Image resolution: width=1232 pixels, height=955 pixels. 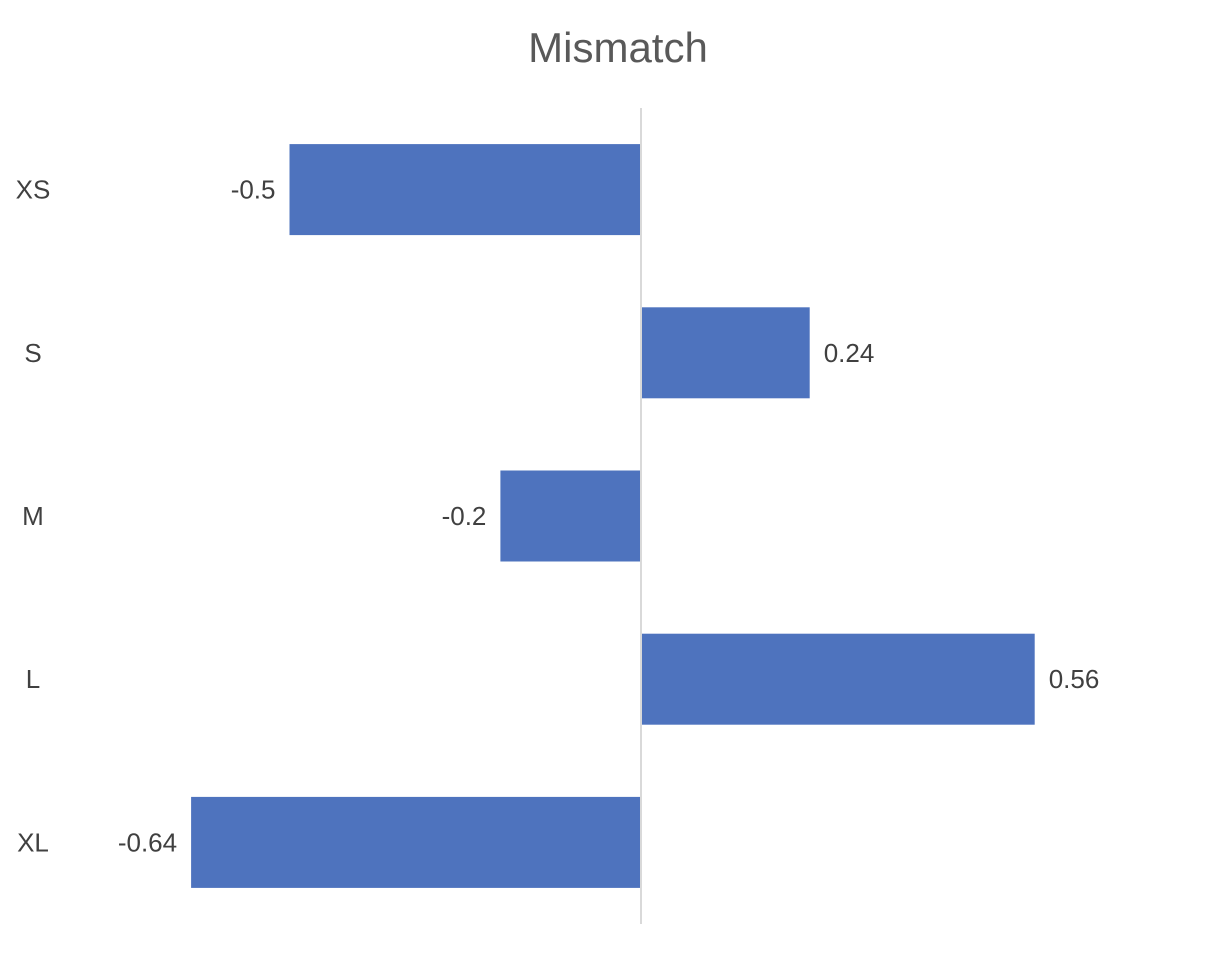 I want to click on data-label: -0.2, so click(x=464, y=516).